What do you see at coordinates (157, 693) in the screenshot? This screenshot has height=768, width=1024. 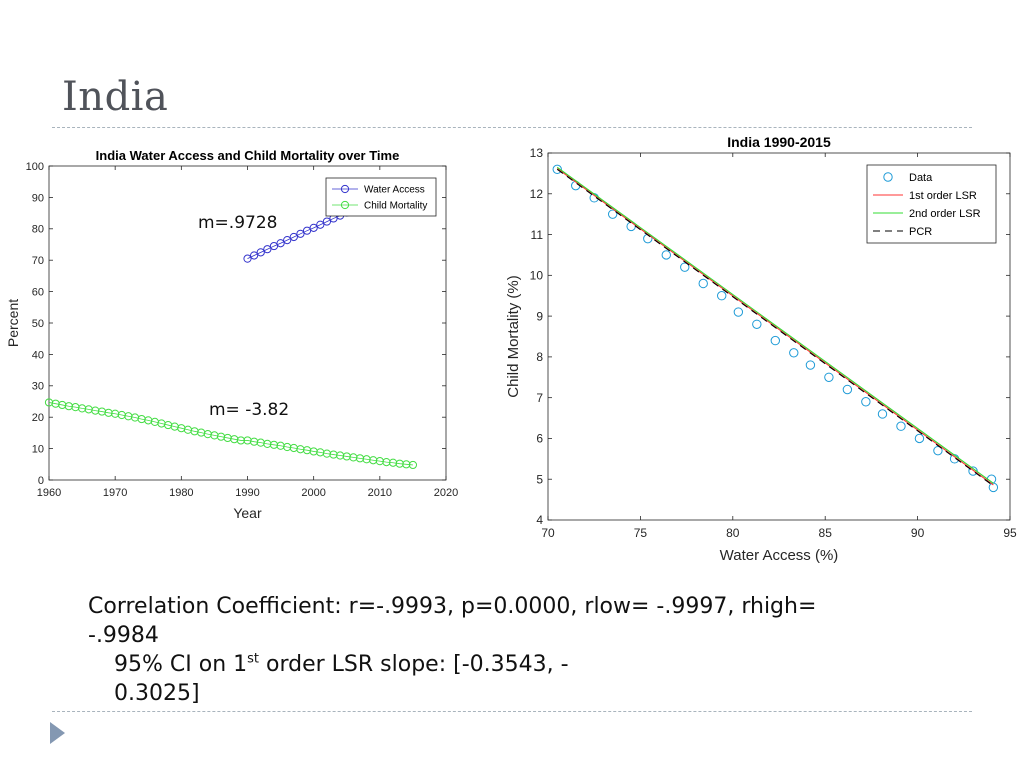 I see `ci-line-2: 0.3025]` at bounding box center [157, 693].